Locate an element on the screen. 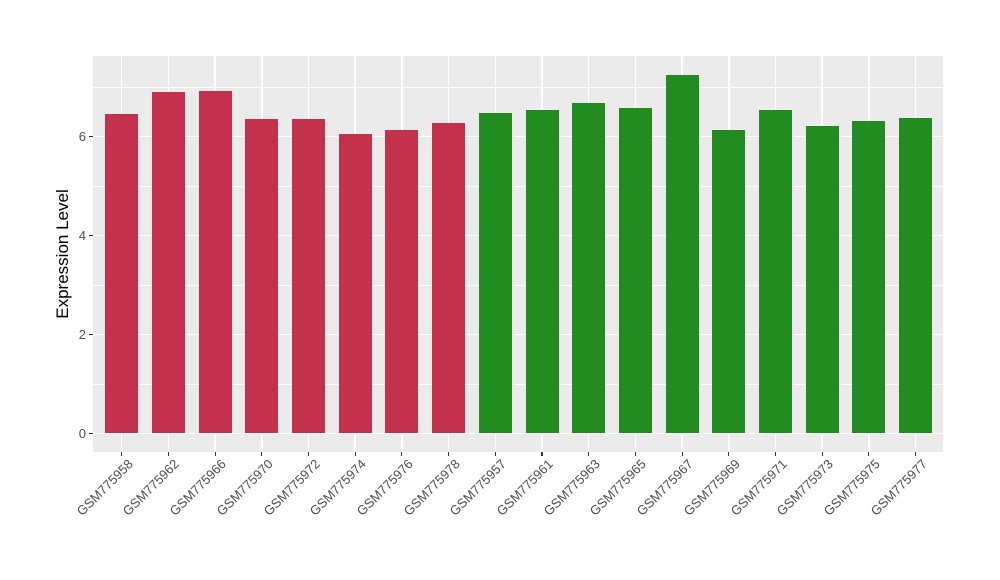  bar-GSM775977 is located at coordinates (916, 275).